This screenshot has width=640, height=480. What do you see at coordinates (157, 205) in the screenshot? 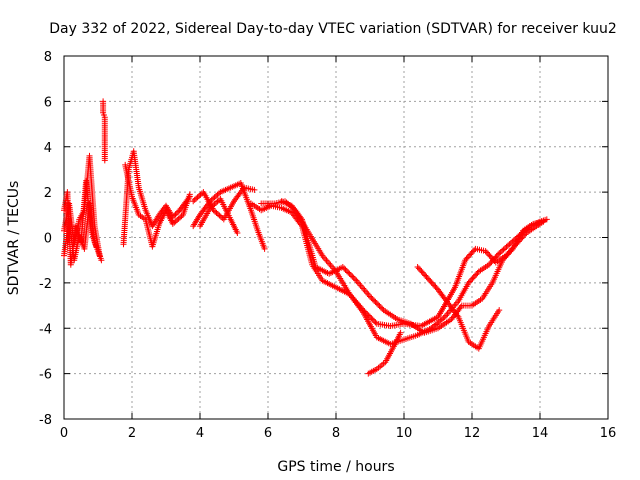
I see `series-B2` at bounding box center [157, 205].